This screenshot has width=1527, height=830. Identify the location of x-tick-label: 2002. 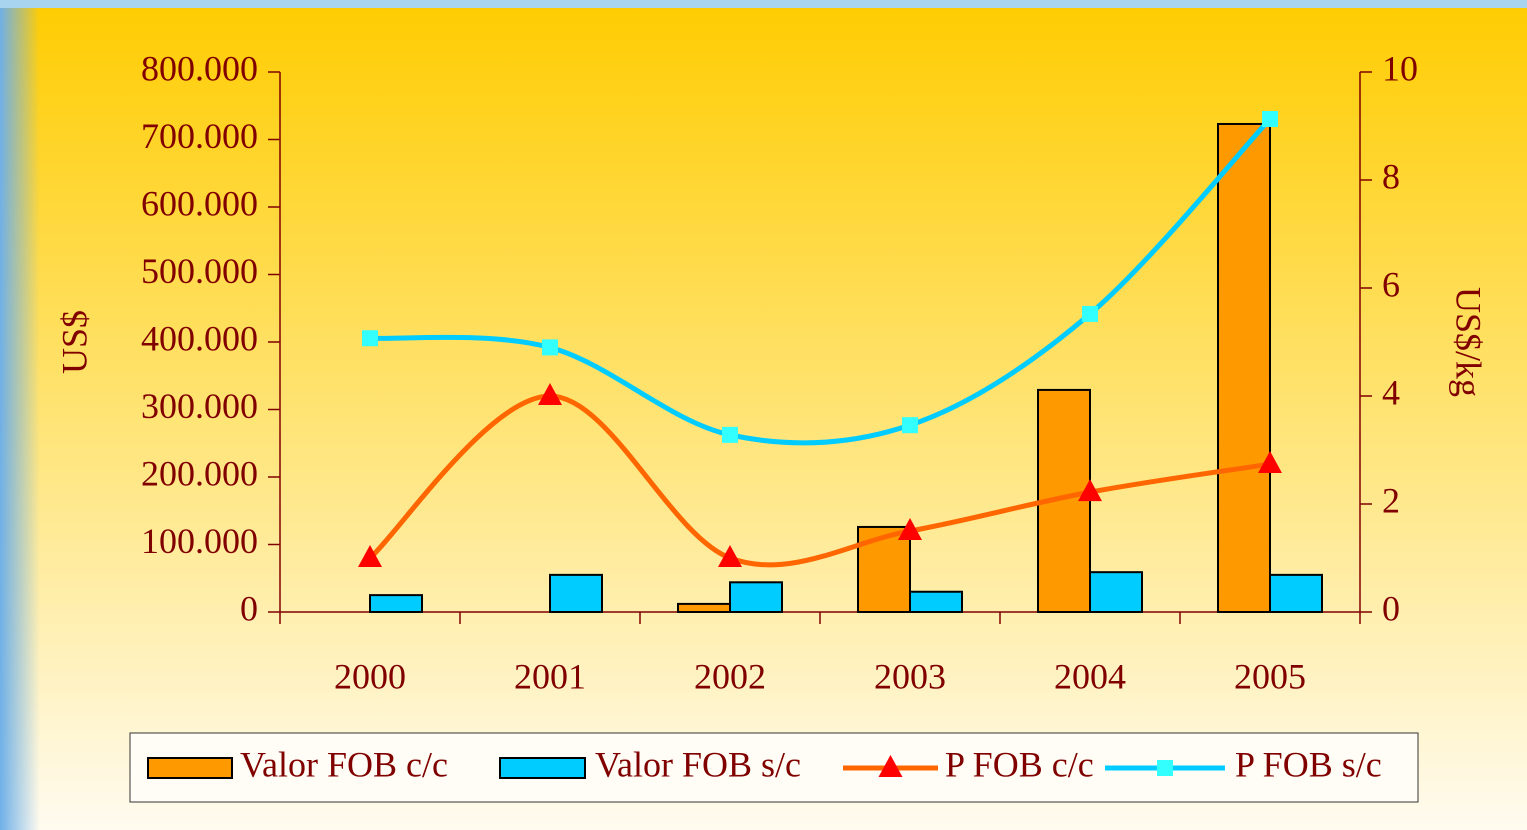
(730, 676).